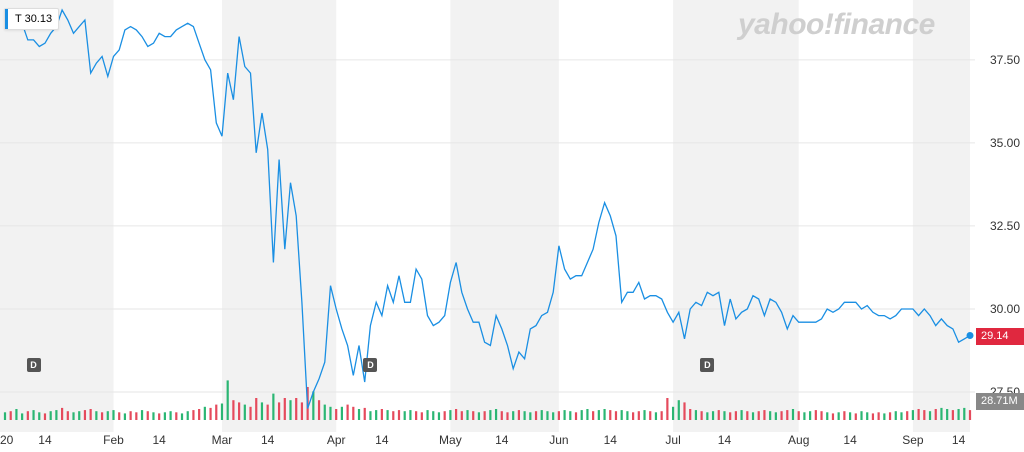 This screenshot has width=1024, height=452. What do you see at coordinates (6, 19) in the screenshot?
I see `legend-color-bar` at bounding box center [6, 19].